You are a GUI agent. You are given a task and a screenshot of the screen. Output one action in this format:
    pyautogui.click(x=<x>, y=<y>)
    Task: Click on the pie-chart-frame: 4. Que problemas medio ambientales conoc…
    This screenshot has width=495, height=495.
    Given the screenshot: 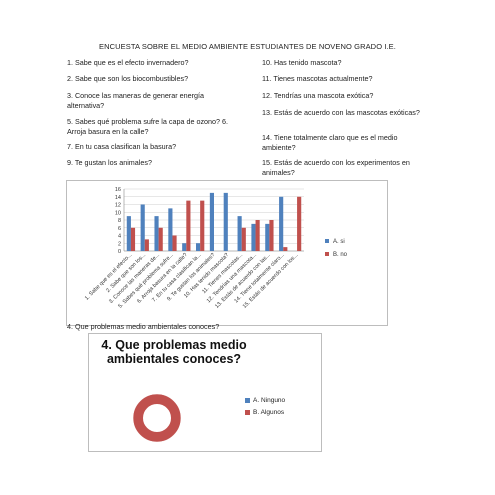 What is the action you would take?
    pyautogui.click(x=205, y=392)
    